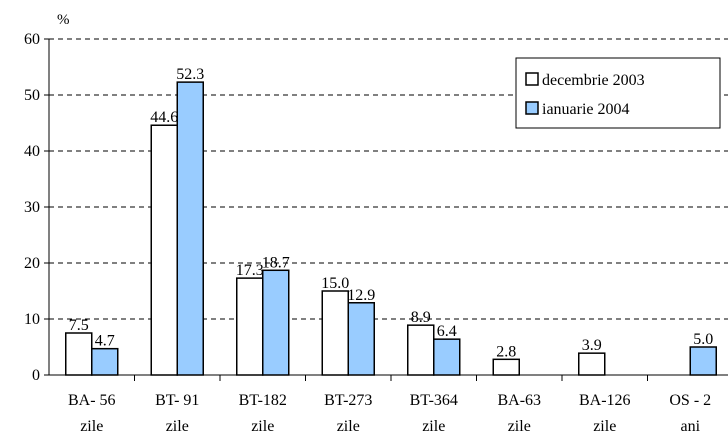 The image size is (728, 441). Describe the element at coordinates (105, 341) in the screenshot. I see `data-label: 4.7` at that location.